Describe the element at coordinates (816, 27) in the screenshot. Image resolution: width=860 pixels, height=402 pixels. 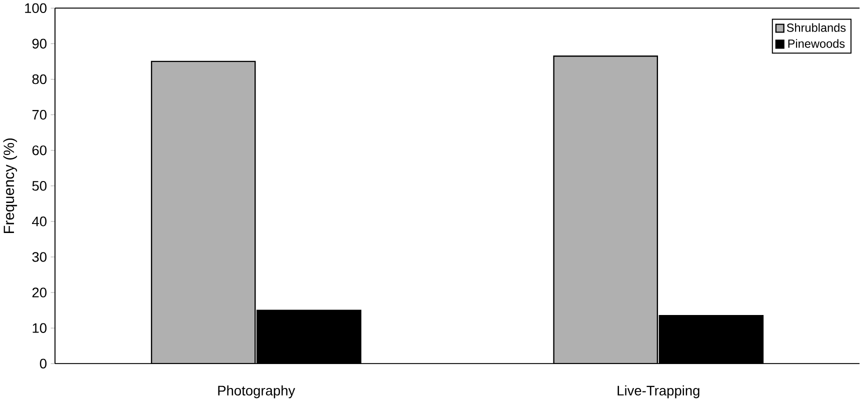
I see `legend-label: Shrublands` at that location.